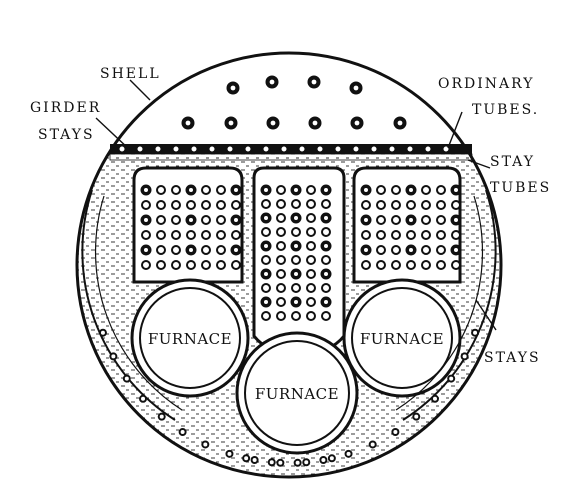  What do you see at coordinates (486, 84) in the screenshot?
I see `label-ordinary: ORDINARY` at bounding box center [486, 84].